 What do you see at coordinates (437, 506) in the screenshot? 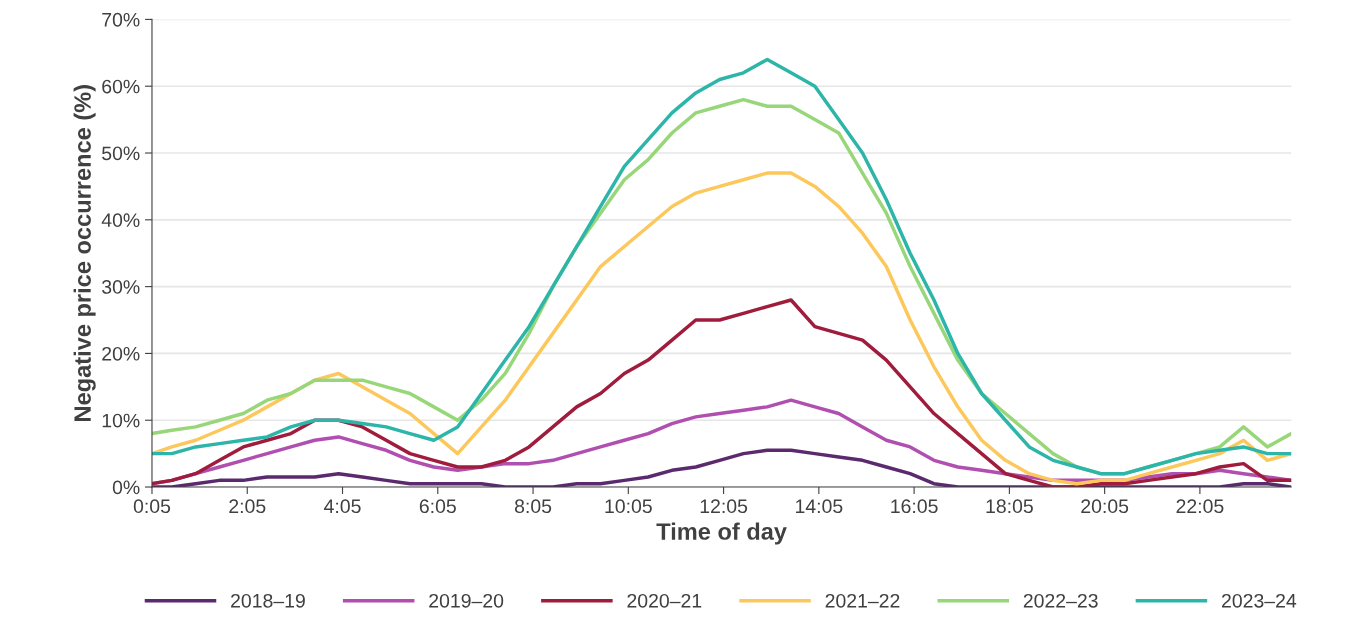
I see `x-tick-label: 6:05` at bounding box center [437, 506].